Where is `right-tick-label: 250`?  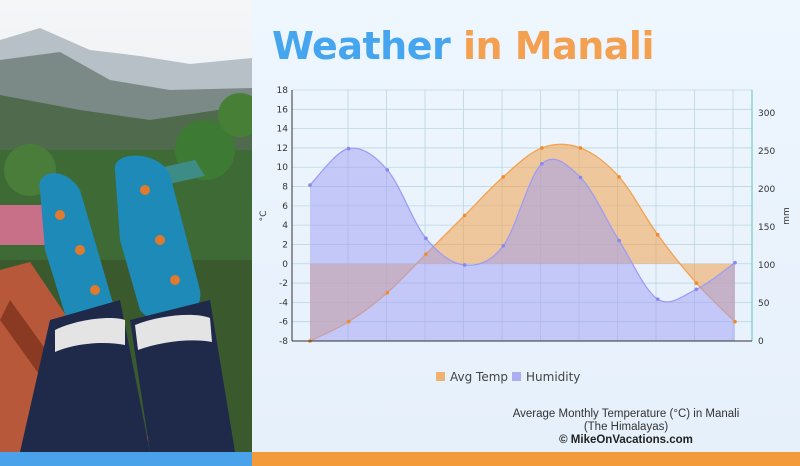 right-tick-label: 250 is located at coordinates (766, 152).